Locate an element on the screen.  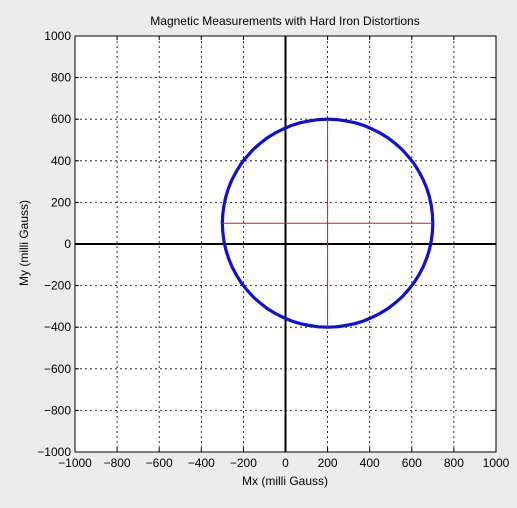
y-tick-label: −800 is located at coordinates (57, 410).